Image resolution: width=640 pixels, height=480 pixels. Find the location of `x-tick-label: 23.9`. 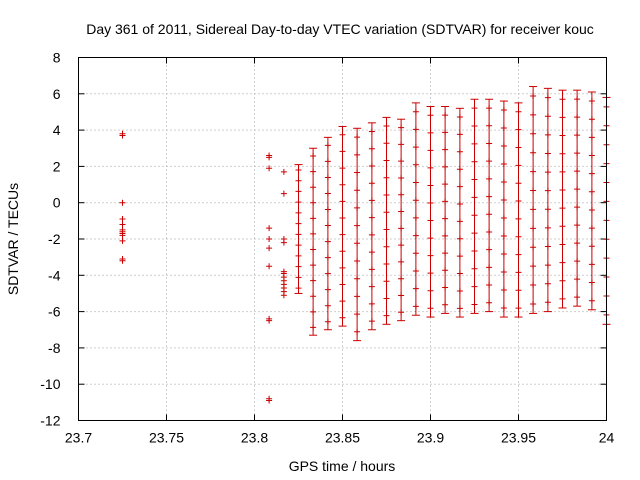

x-tick-label: 23.9 is located at coordinates (430, 438).